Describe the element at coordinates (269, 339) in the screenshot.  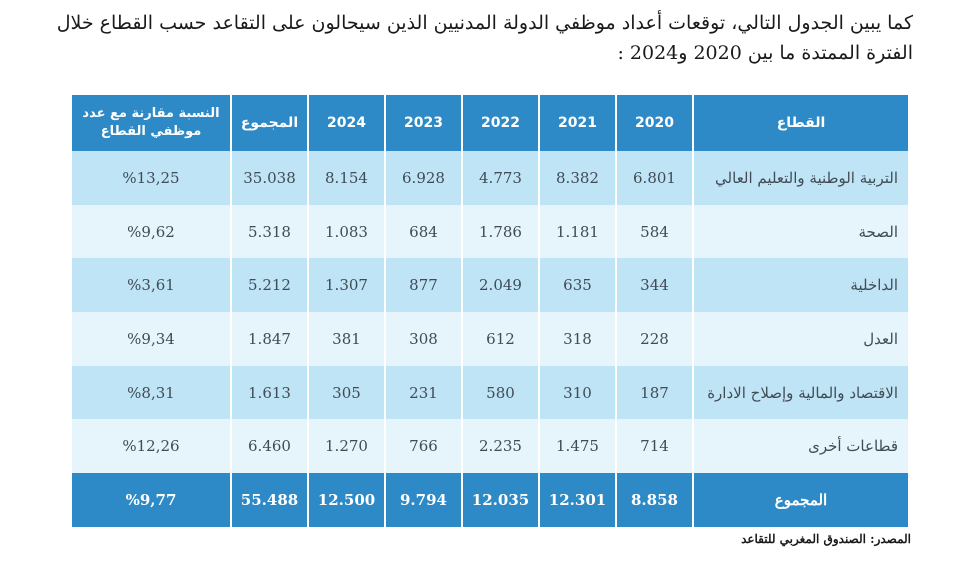
I see `cell-total: 1.847` at that location.